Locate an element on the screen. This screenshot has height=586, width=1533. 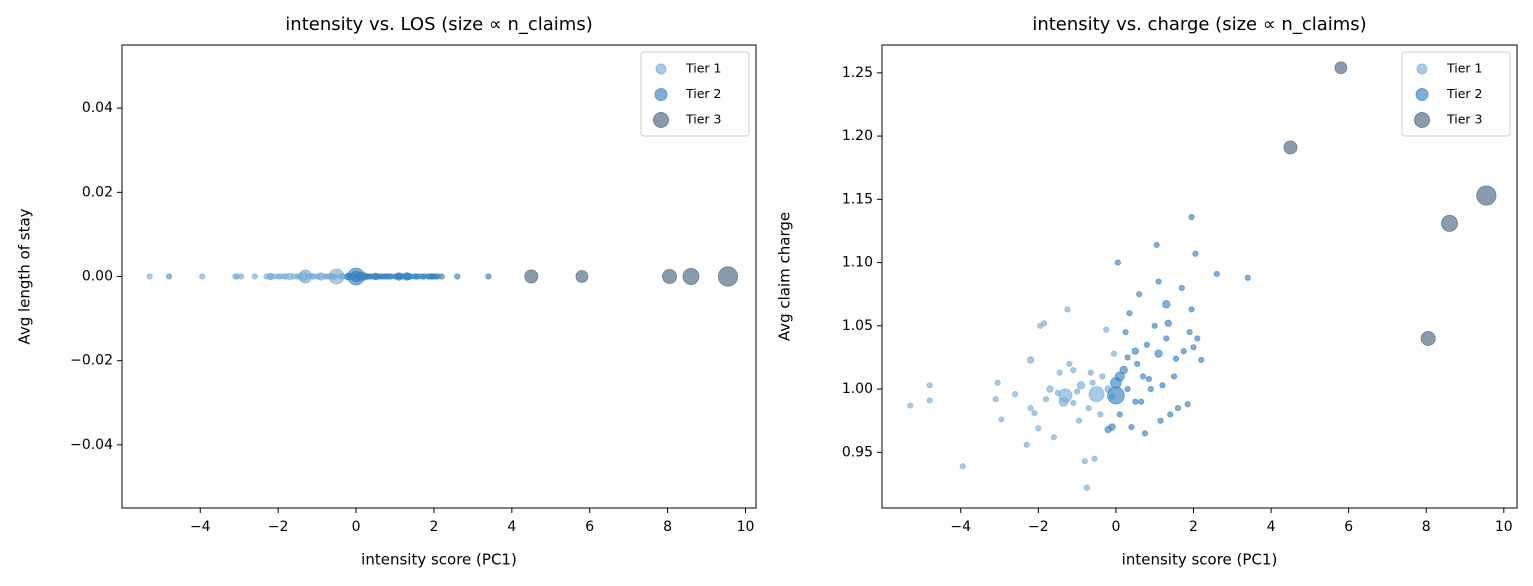
y-tick-label: 0.95 is located at coordinates (857, 452).